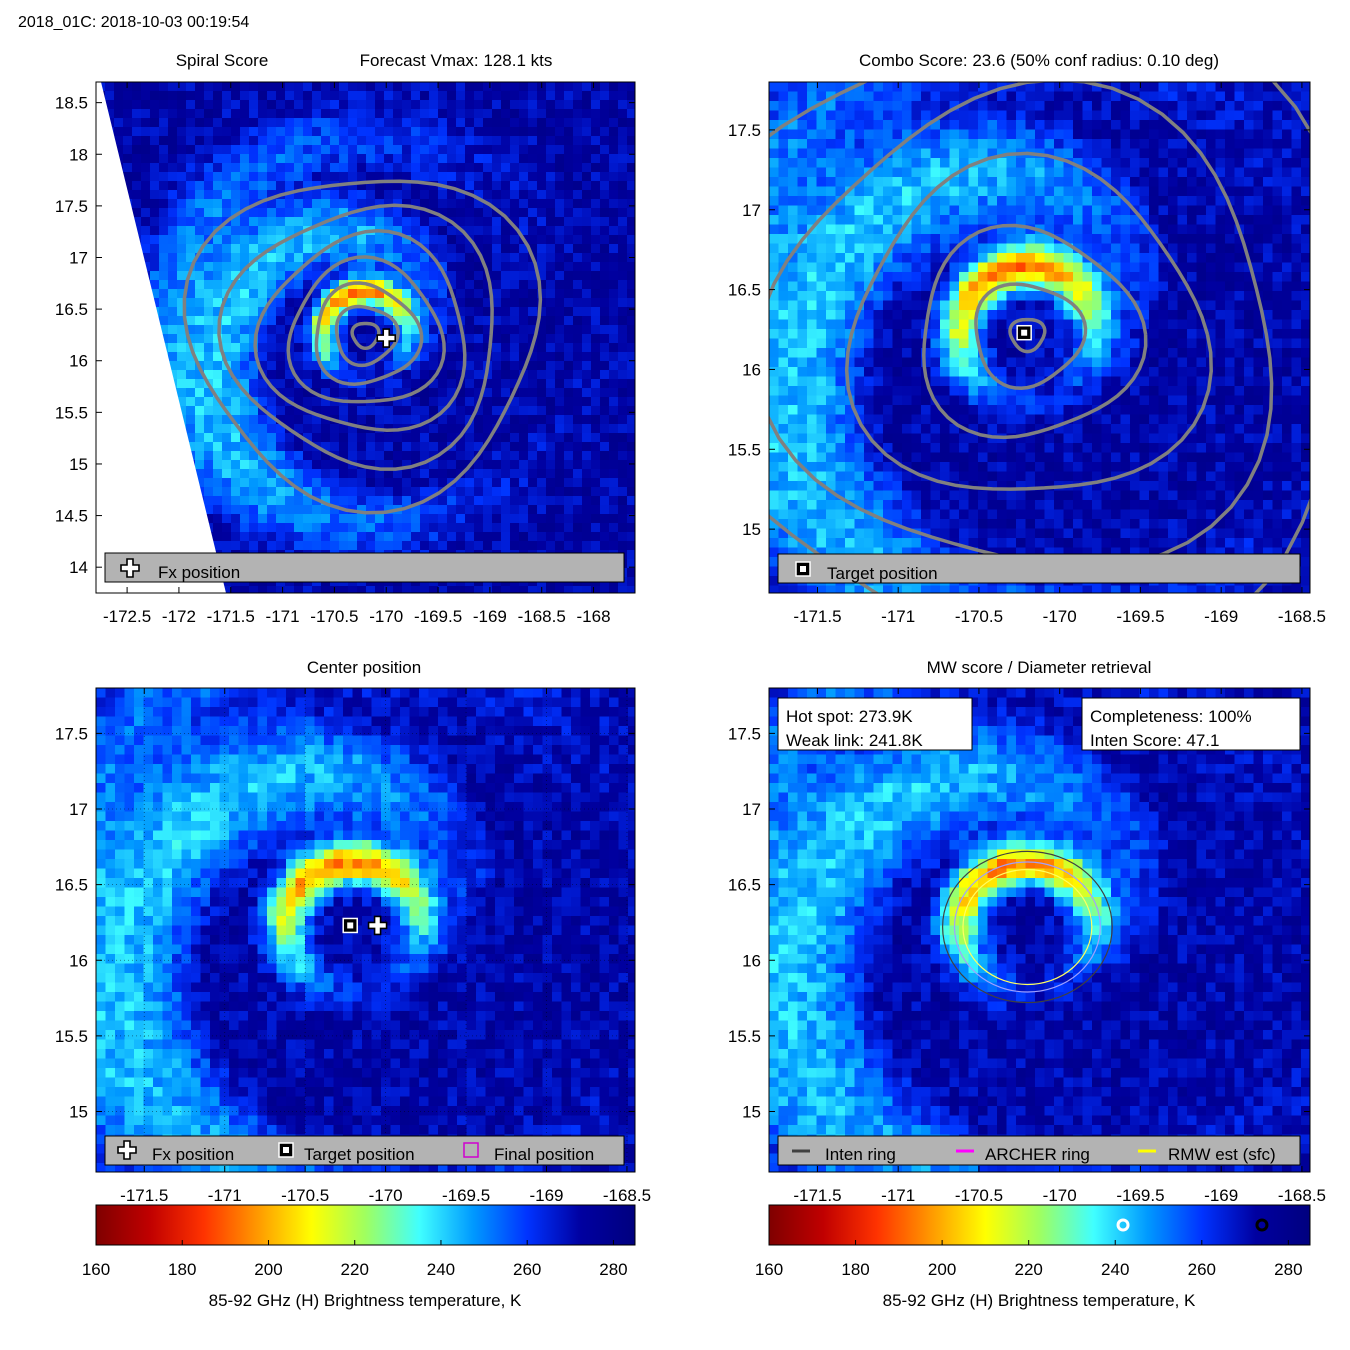 Image resolution: width=1350 pixels, height=1350 pixels. What do you see at coordinates (71, 516) in the screenshot?
I see `y-tick-label: 14.5` at bounding box center [71, 516].